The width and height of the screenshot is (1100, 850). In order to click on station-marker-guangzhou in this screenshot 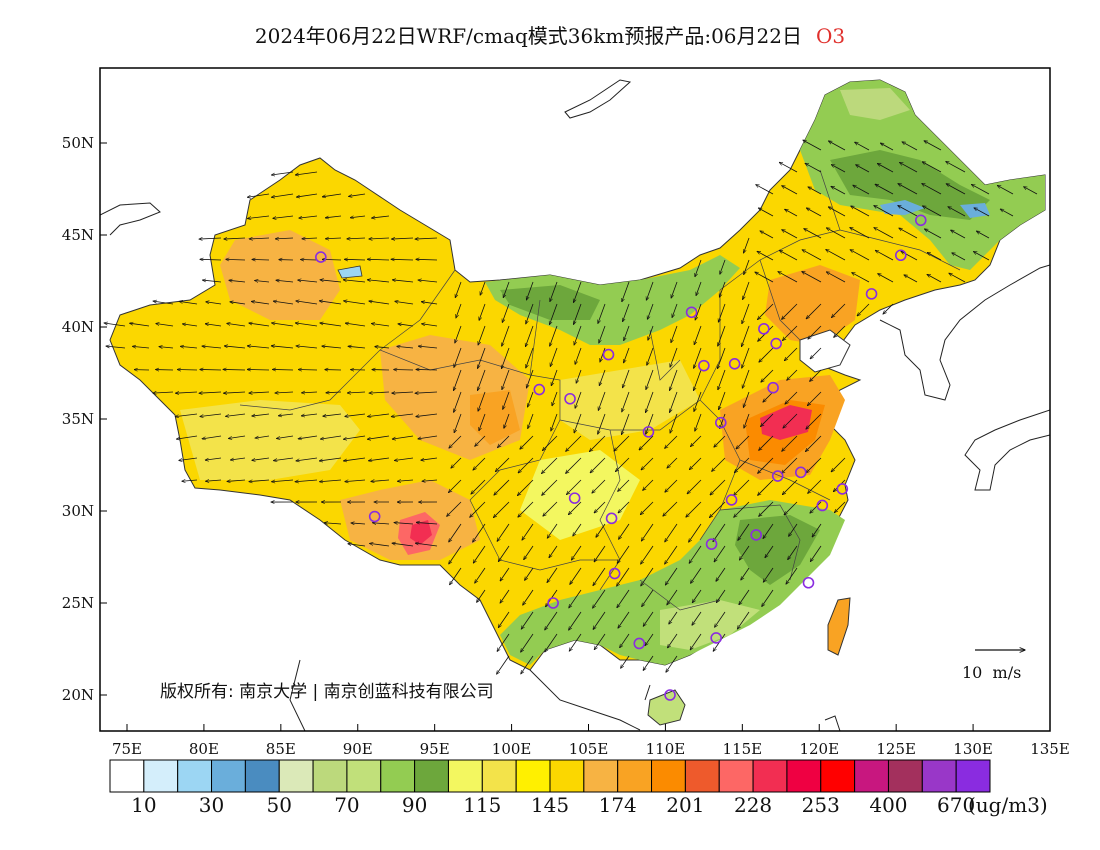, I will do `click(716, 638)`.